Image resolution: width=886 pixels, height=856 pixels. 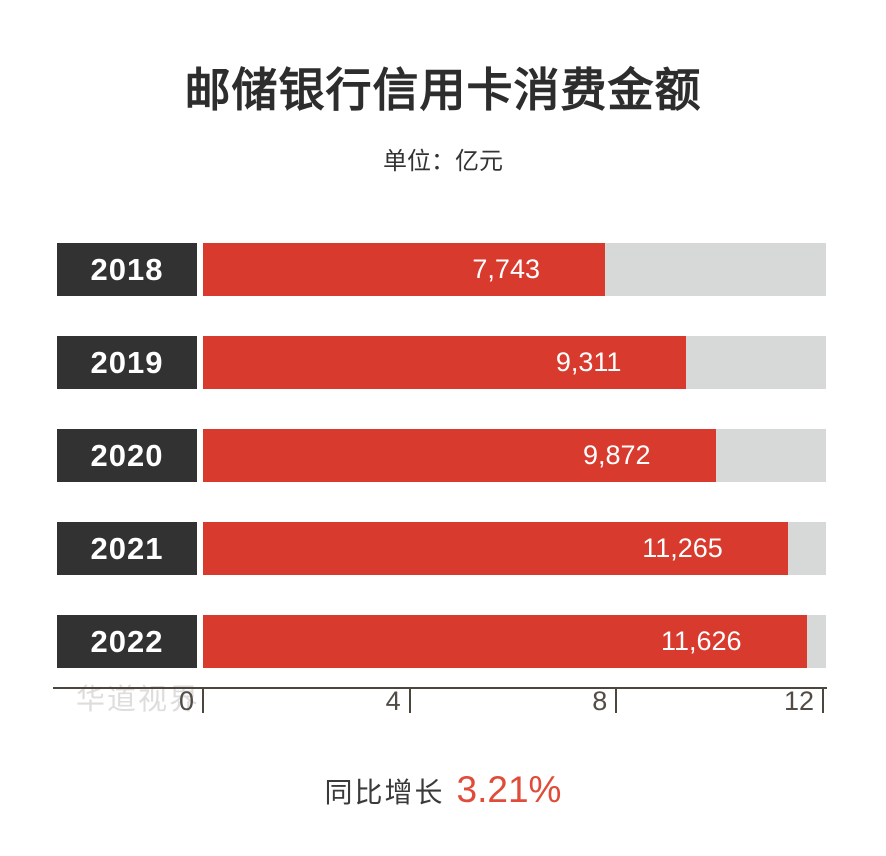 I want to click on year-label-2020: 2020, so click(x=127, y=455).